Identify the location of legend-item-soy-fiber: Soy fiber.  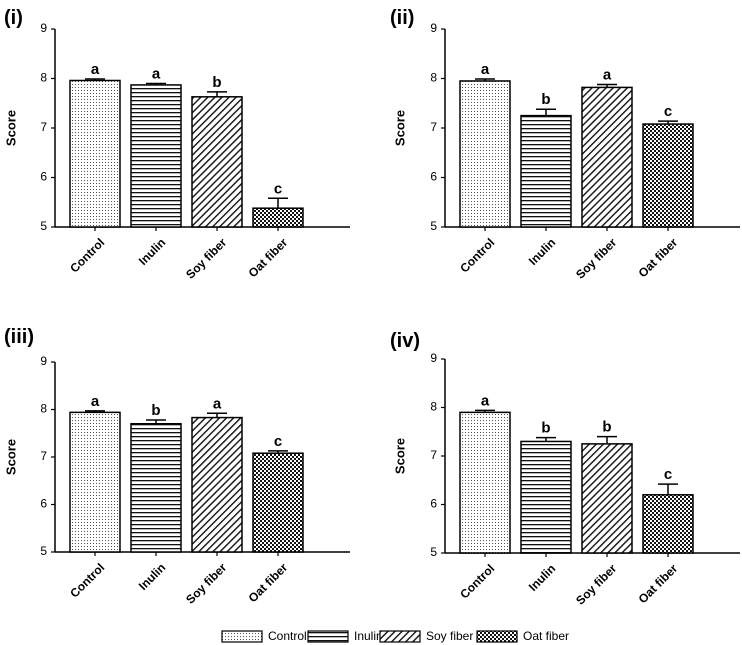
(426, 636).